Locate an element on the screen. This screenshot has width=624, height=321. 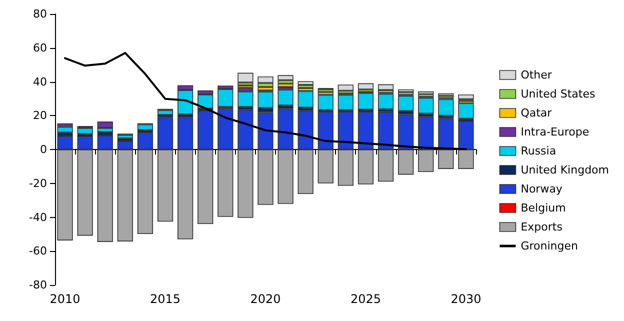
x-tick-label: 2030 is located at coordinates (466, 299).